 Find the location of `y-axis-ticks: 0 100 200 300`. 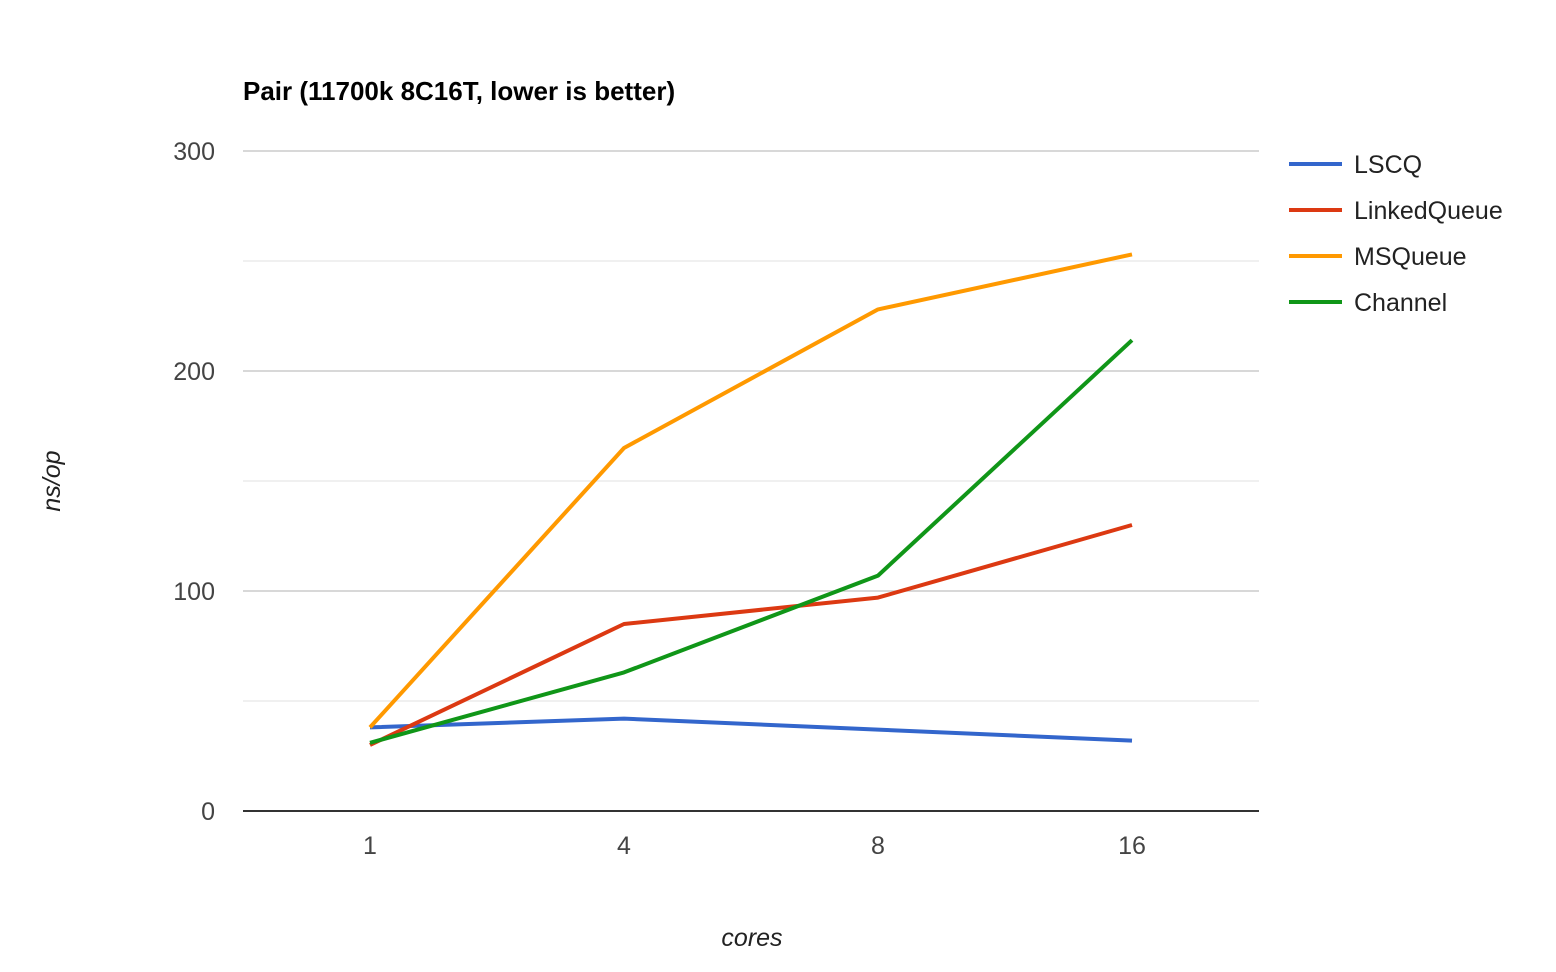

y-axis-ticks: 0 100 200 300 is located at coordinates (194, 482).